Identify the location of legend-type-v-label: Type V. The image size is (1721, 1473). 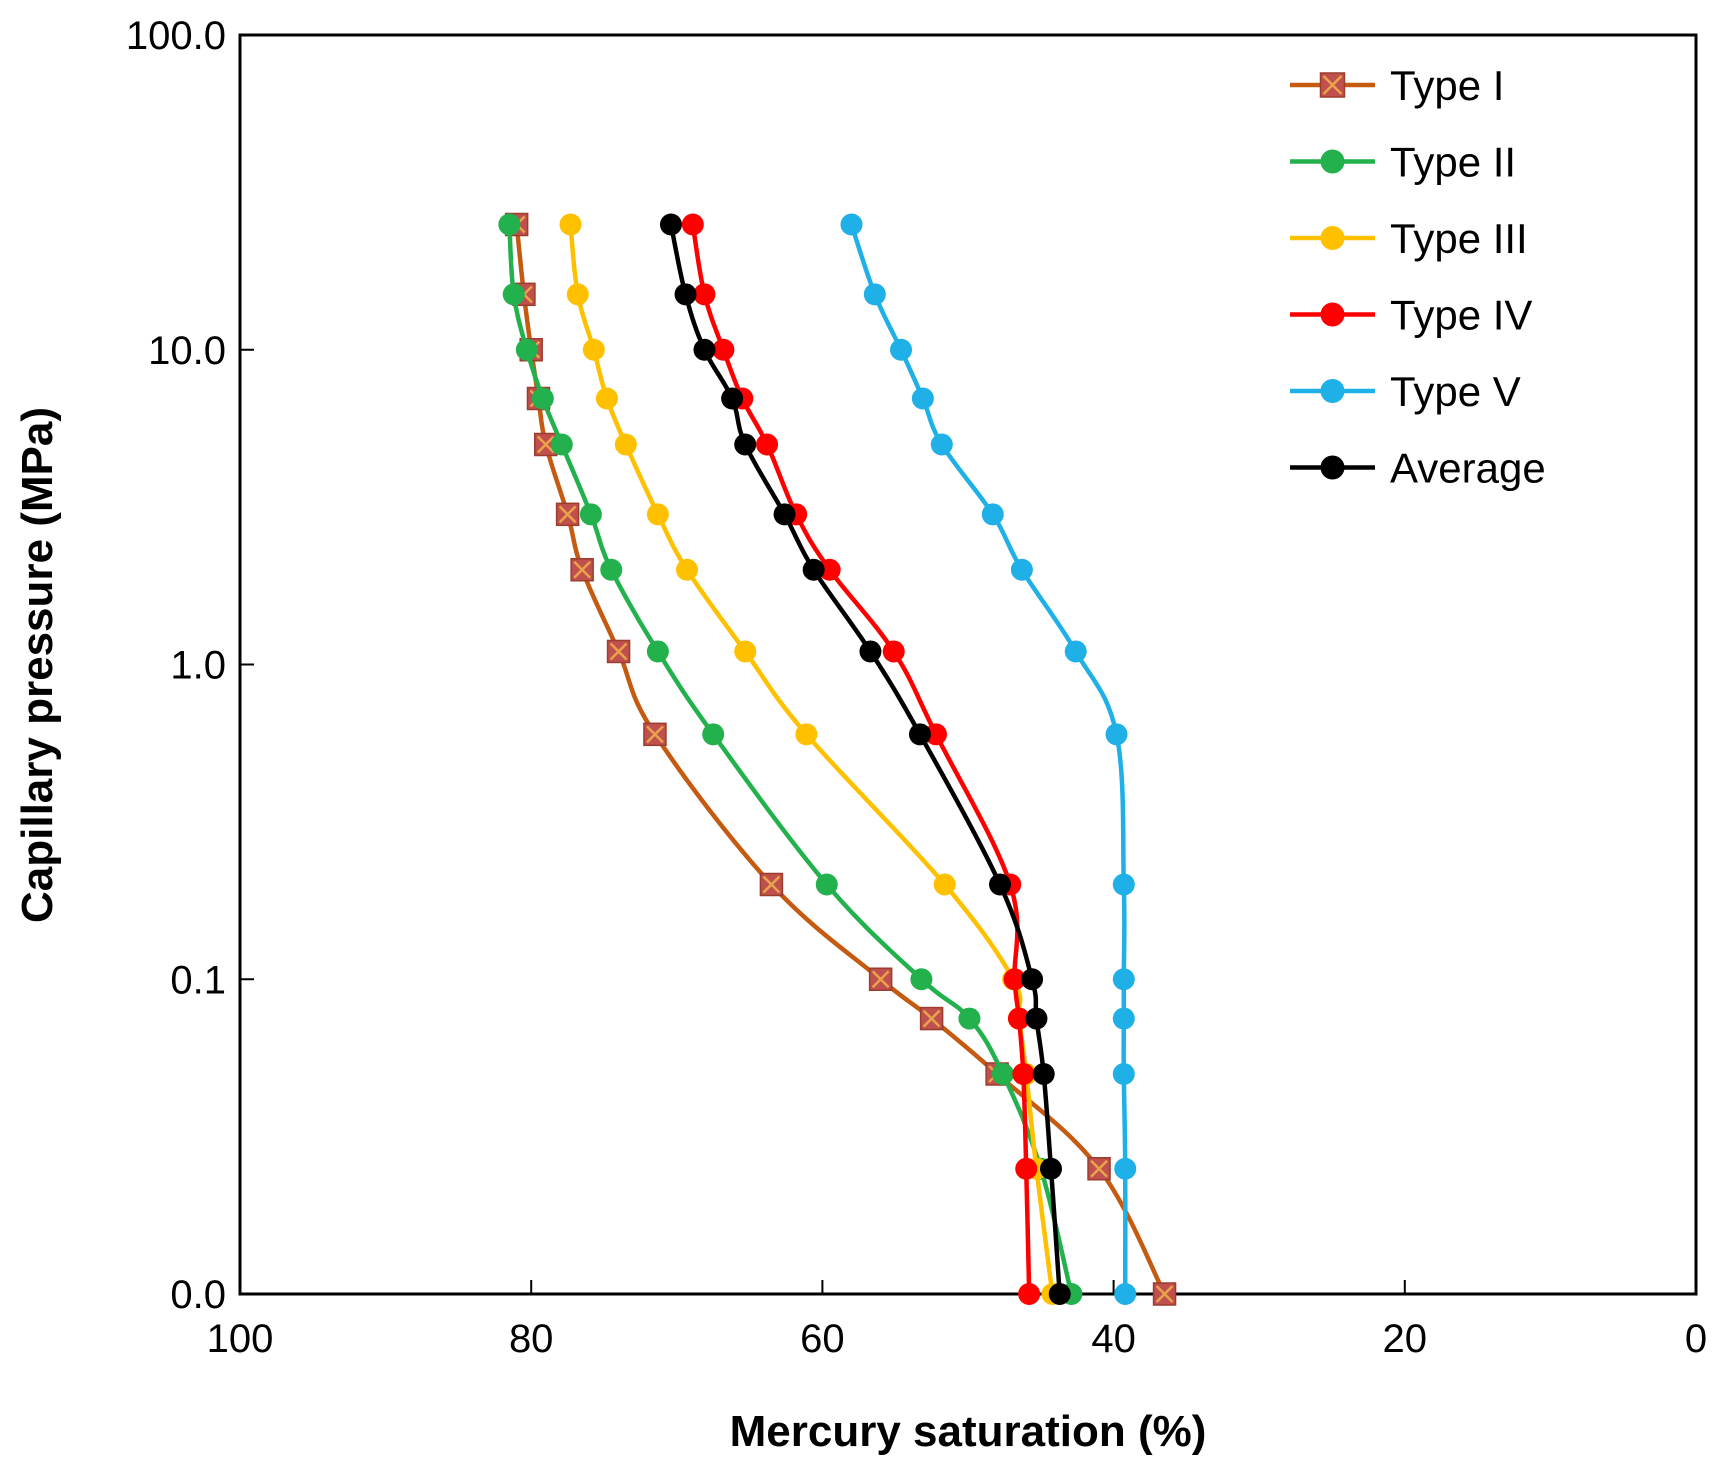
(1455, 391).